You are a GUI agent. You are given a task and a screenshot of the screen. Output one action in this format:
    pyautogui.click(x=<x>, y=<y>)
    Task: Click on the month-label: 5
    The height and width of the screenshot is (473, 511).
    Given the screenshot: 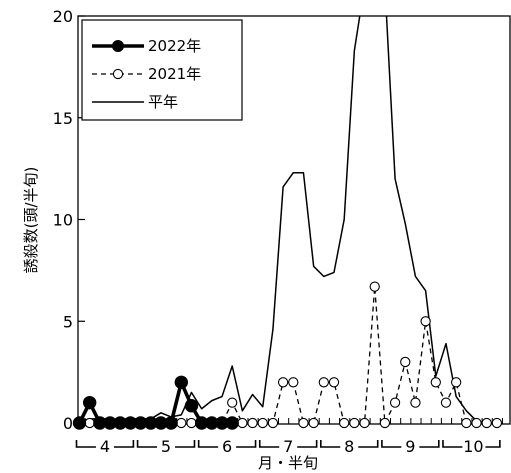 What is the action you would take?
    pyautogui.click(x=166, y=446)
    